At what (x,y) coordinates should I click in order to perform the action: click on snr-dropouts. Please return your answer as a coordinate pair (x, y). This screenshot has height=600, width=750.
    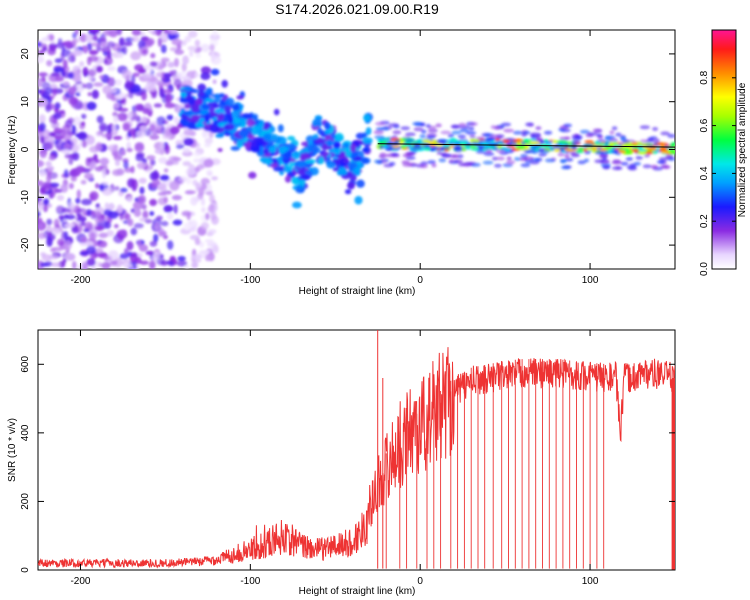
    Looking at the image, I should click on (491, 449).